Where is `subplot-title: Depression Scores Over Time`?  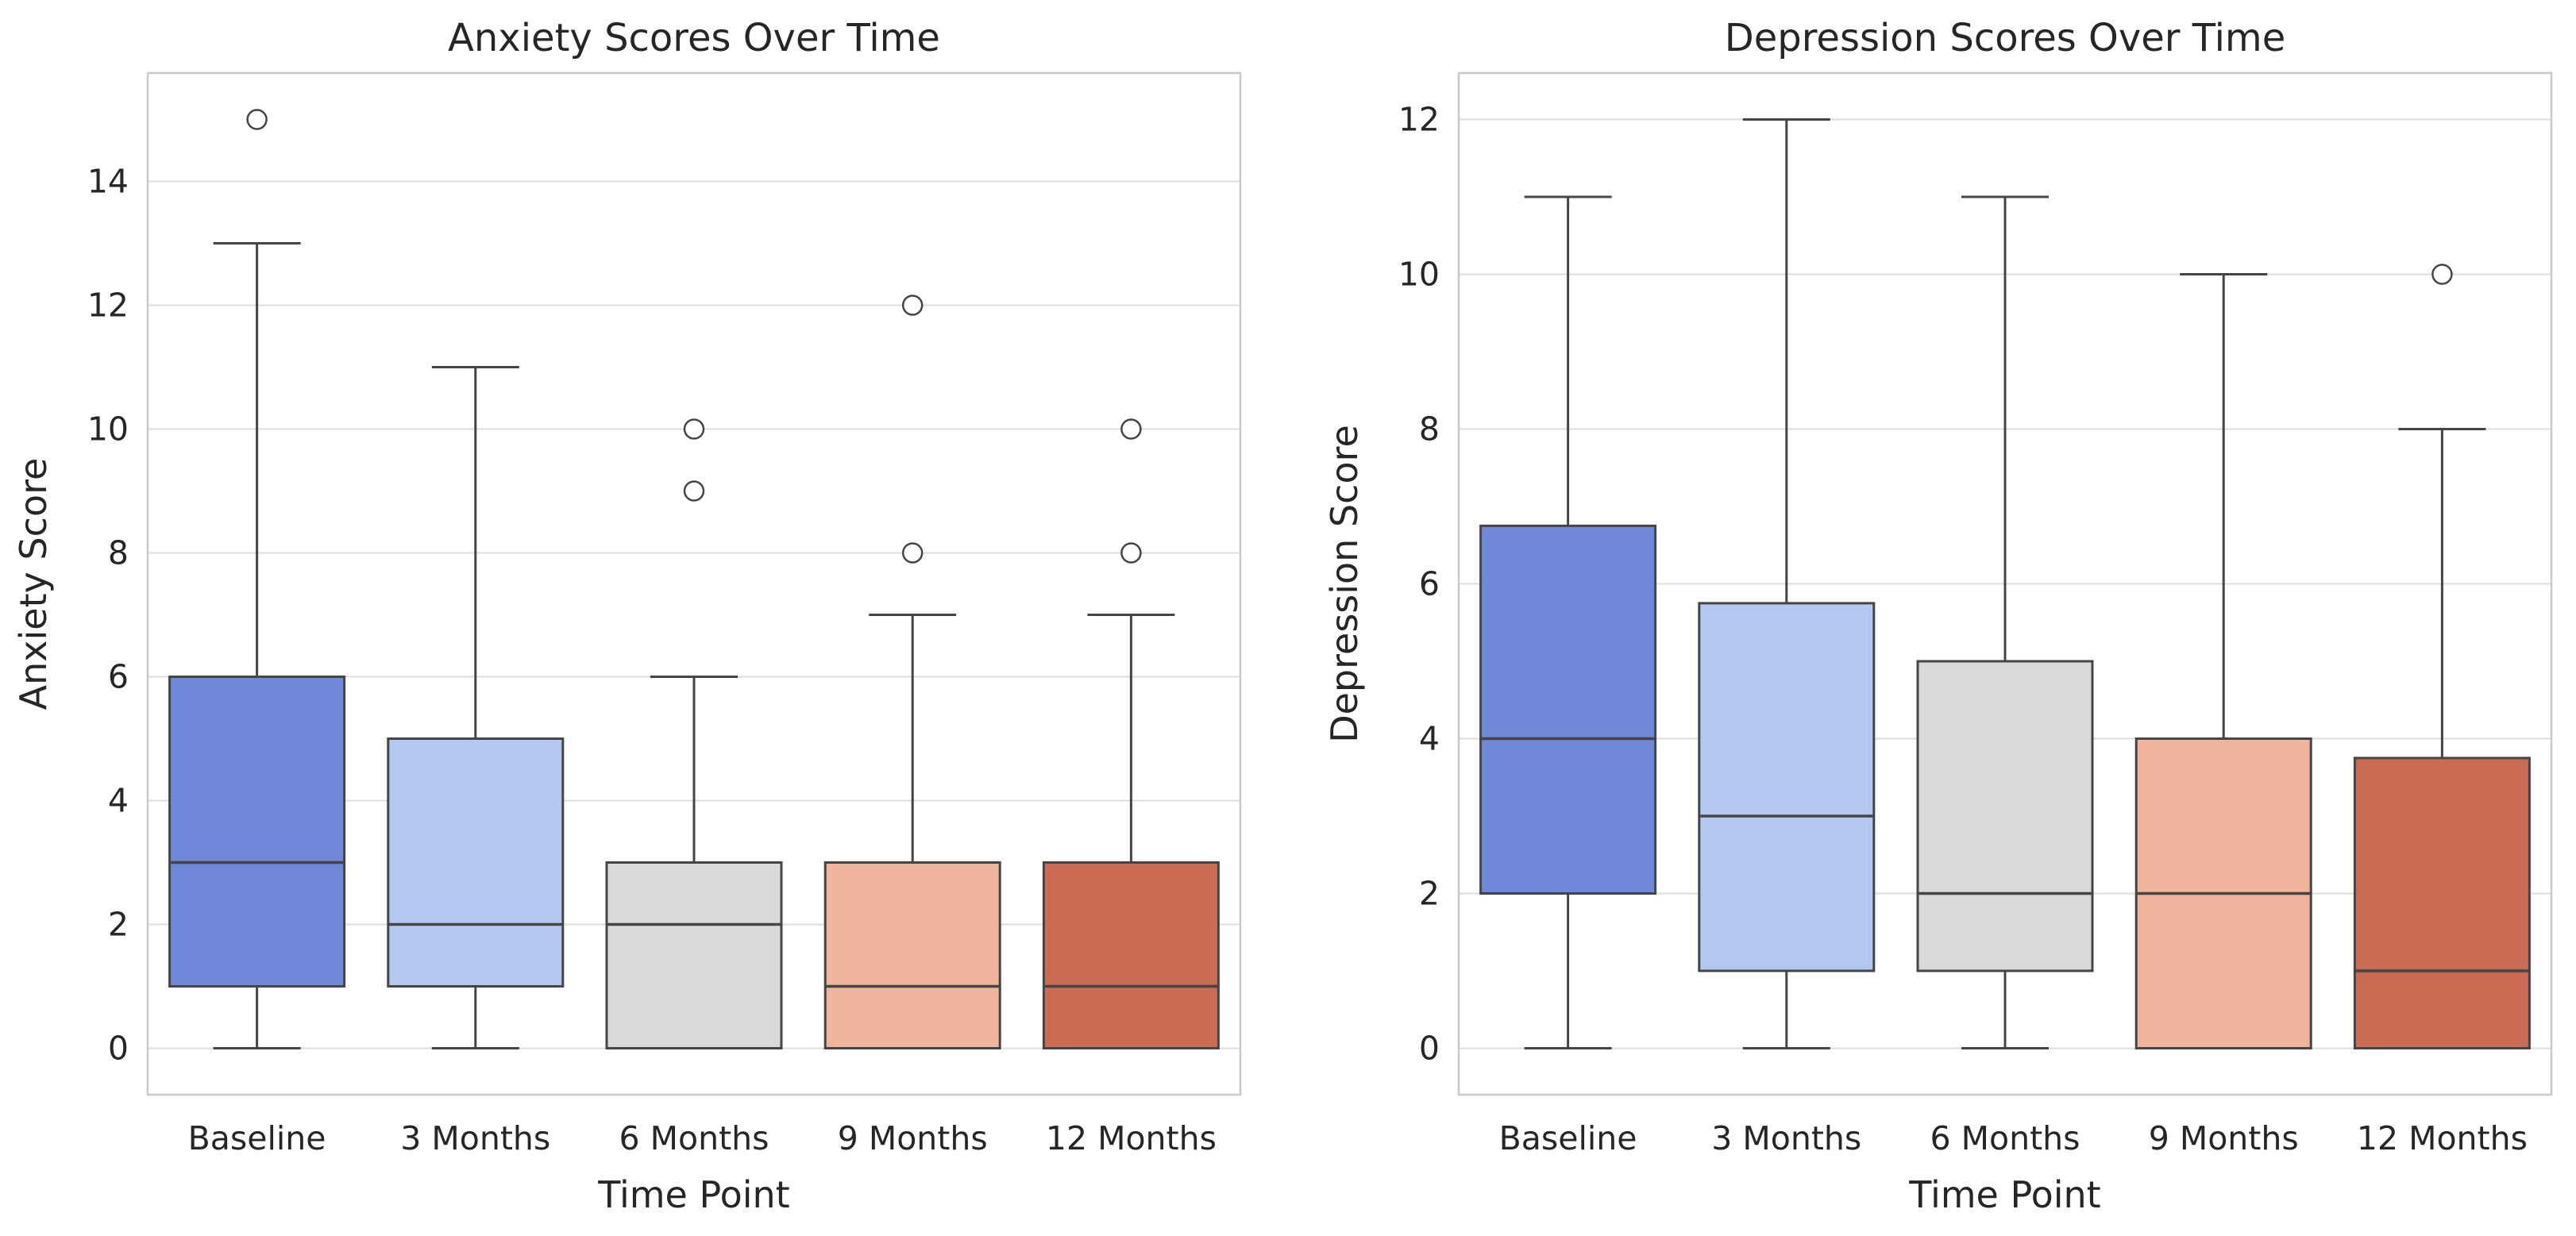
subplot-title: Depression Scores Over Time is located at coordinates (2005, 38).